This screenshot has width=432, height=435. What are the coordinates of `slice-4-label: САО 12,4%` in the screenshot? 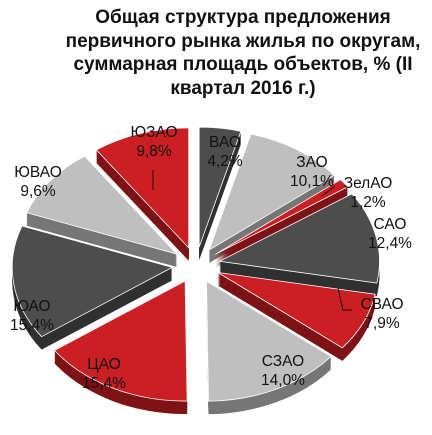 It's located at (390, 234).